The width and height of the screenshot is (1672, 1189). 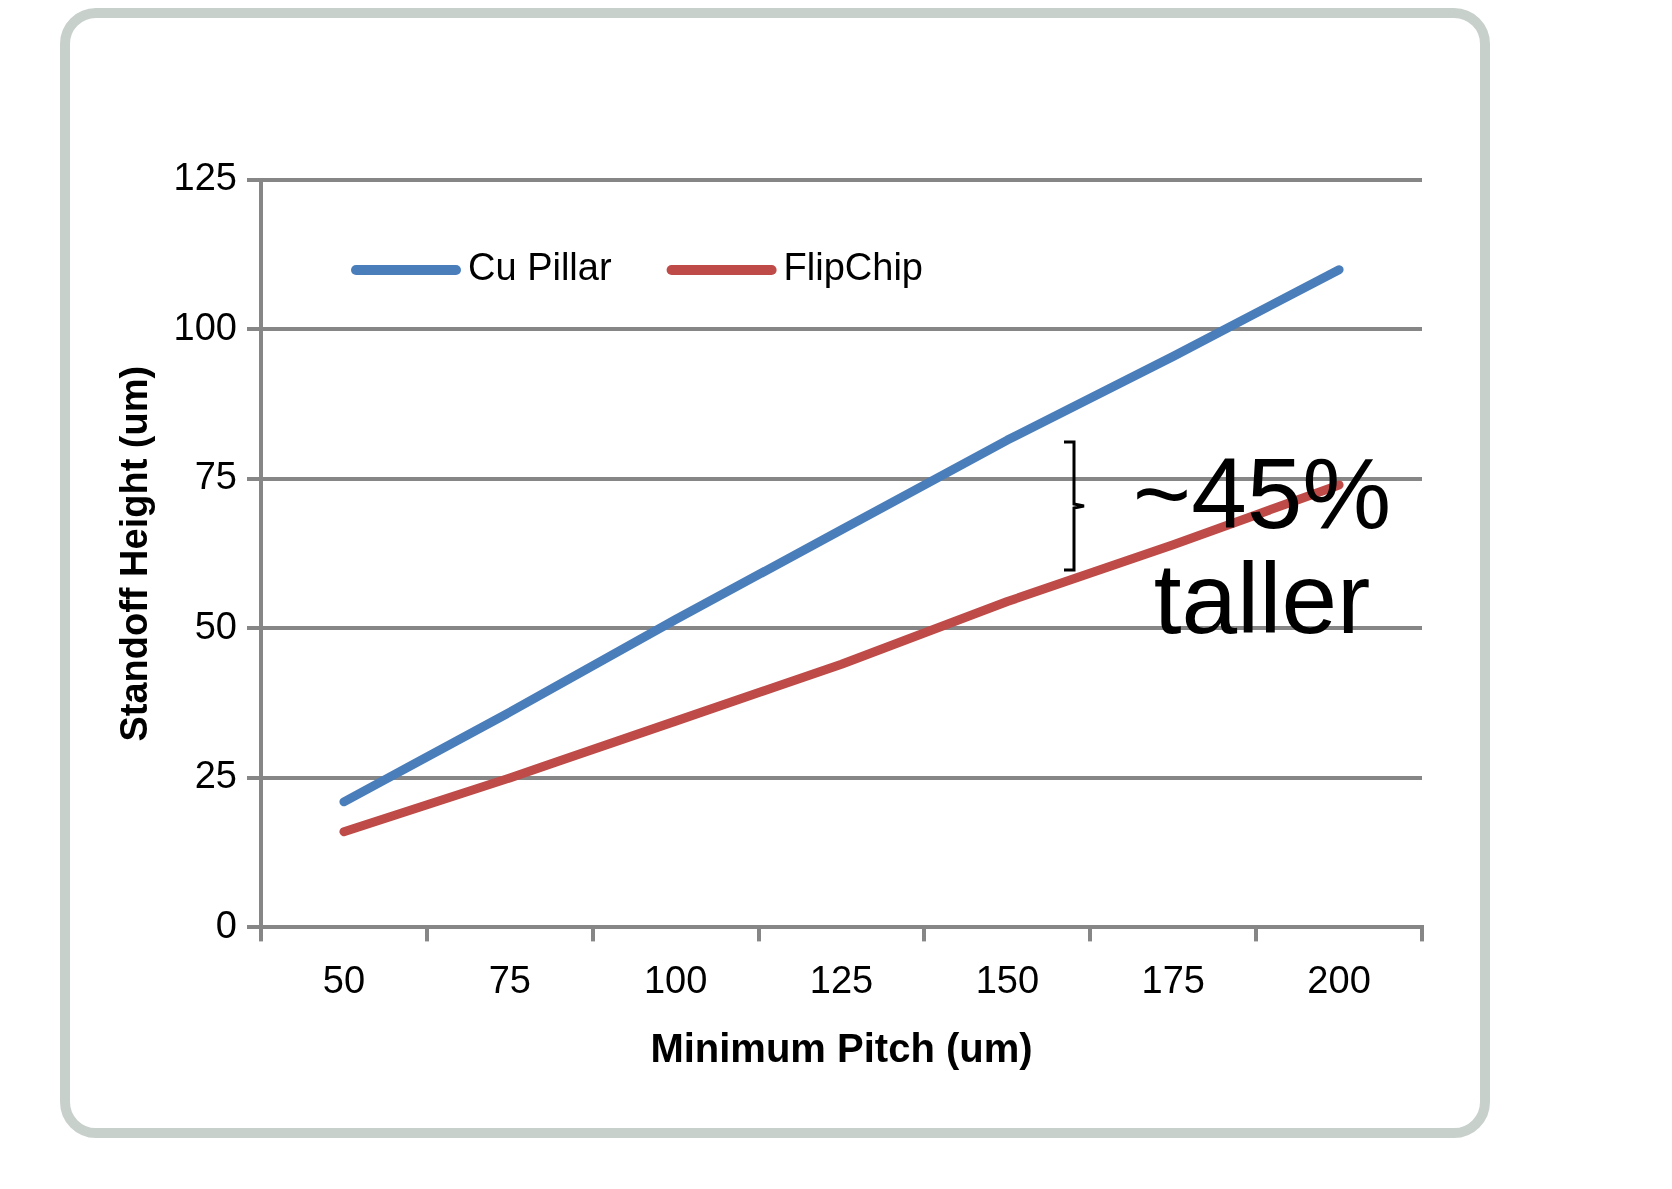 What do you see at coordinates (853, 267) in the screenshot?
I see `legend-label: FlipChip` at bounding box center [853, 267].